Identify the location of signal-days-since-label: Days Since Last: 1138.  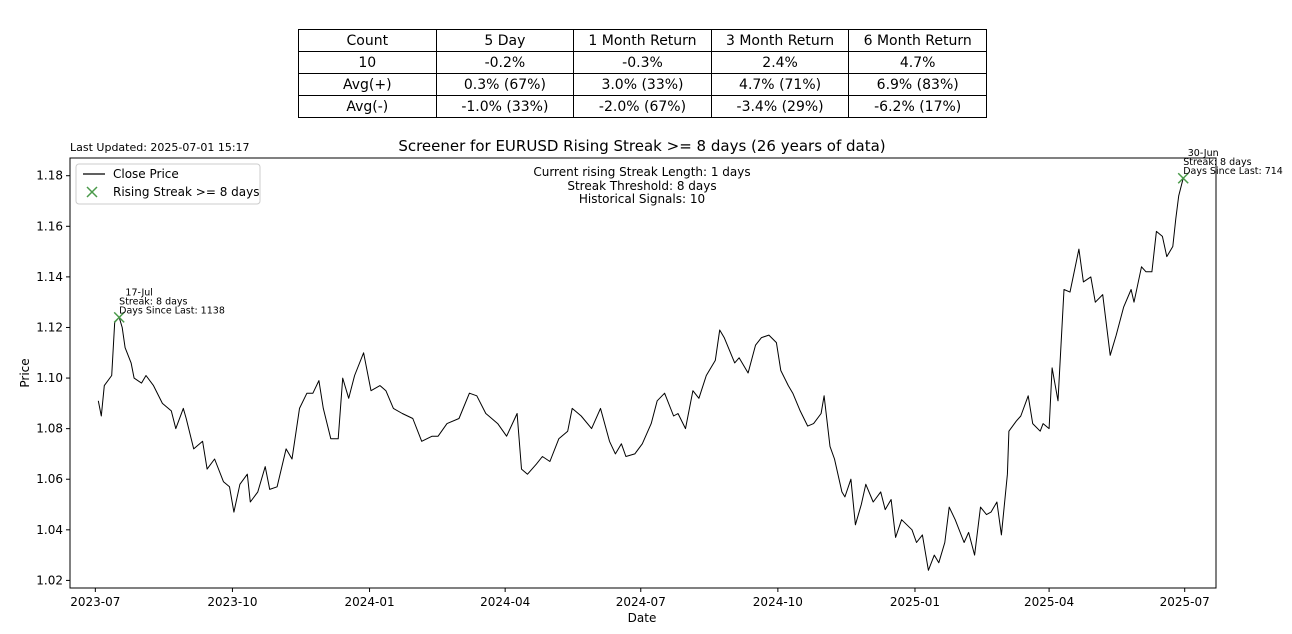
(172, 310).